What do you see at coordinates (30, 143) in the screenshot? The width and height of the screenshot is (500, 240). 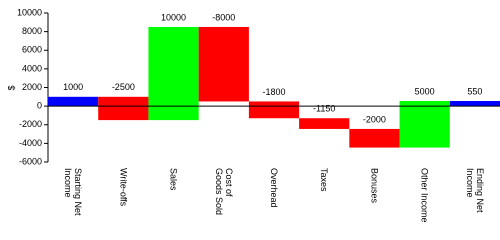 I see `y-tick-label: -4000` at bounding box center [30, 143].